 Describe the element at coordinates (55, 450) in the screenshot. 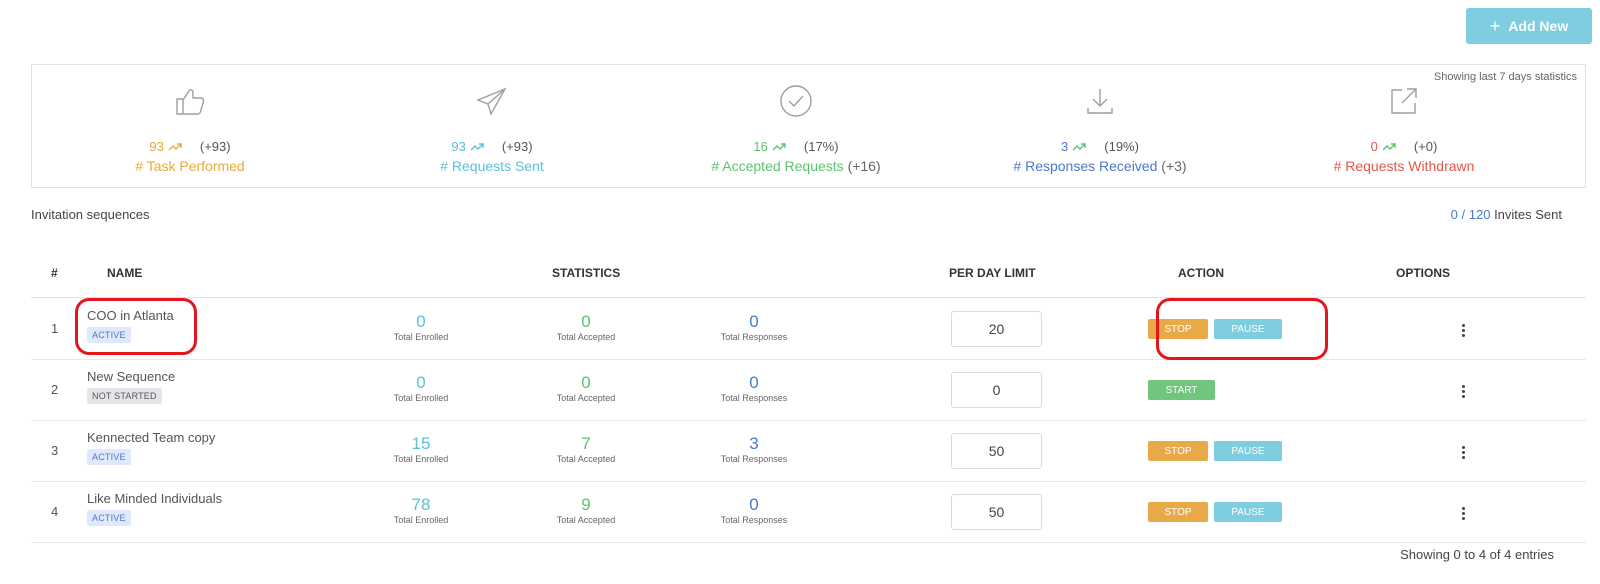

I see `row-index: 3` at that location.